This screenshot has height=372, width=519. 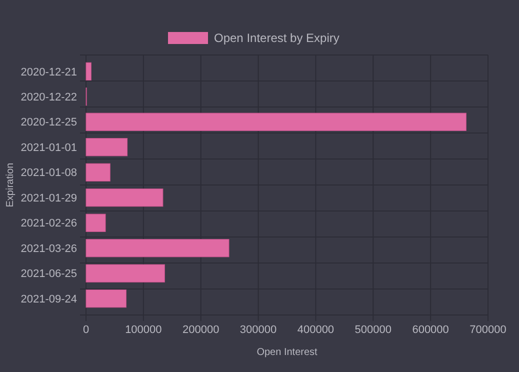 What do you see at coordinates (201, 330) in the screenshot?
I see `x-tick-label: 200000` at bounding box center [201, 330].